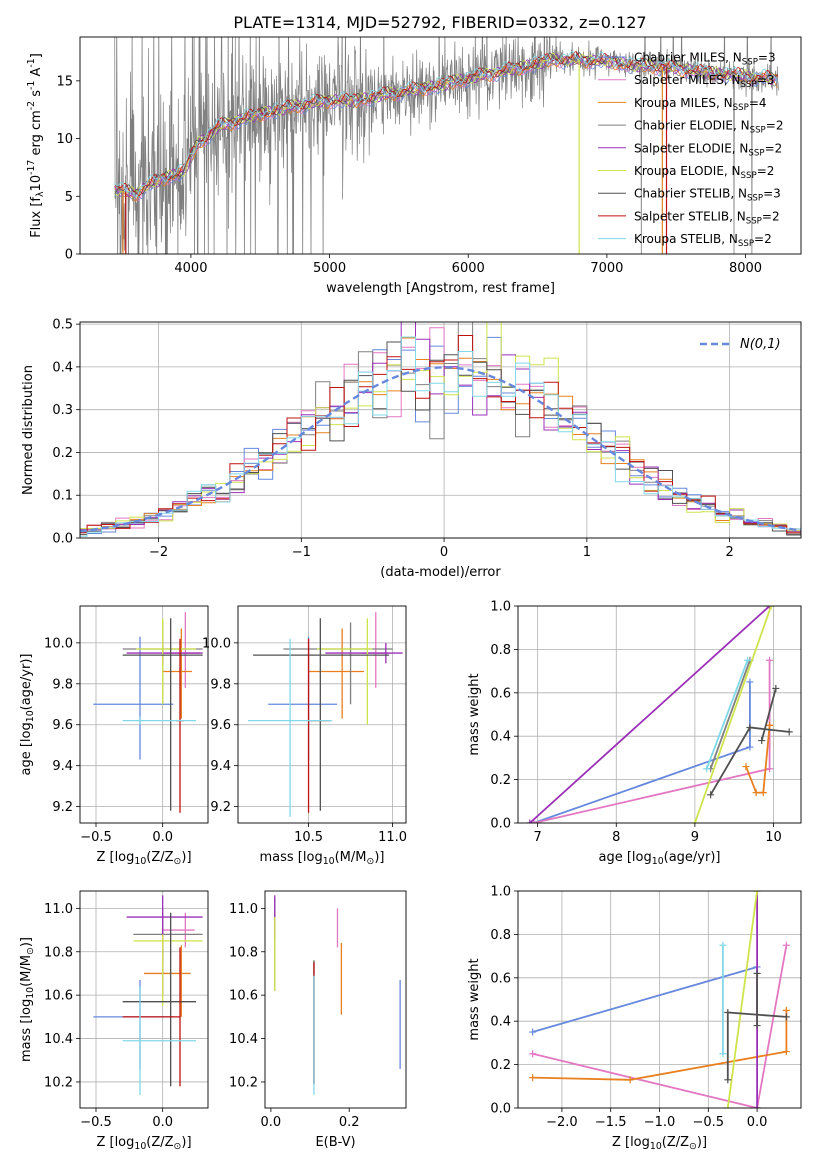  What do you see at coordinates (28, 430) in the screenshot?
I see `y-axis-label: Normed distribution` at bounding box center [28, 430].